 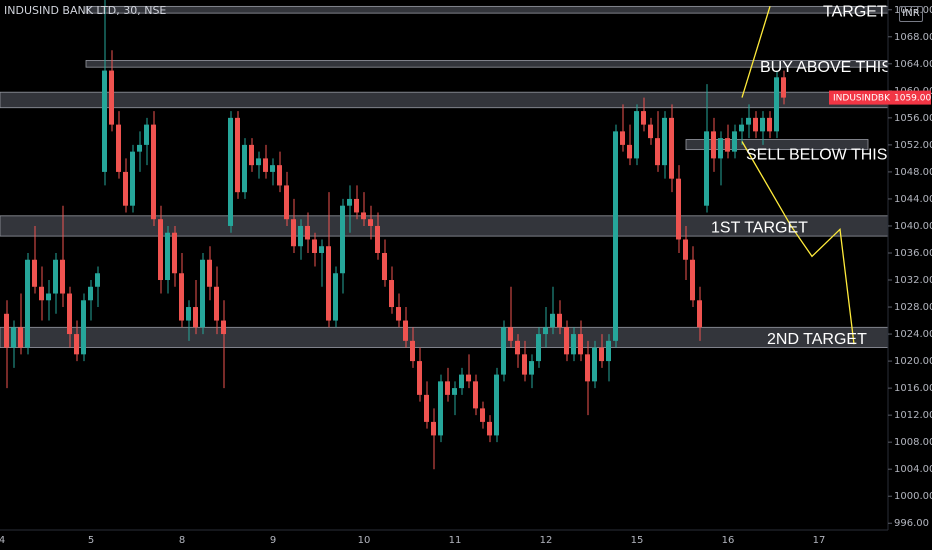 What do you see at coordinates (855, 12) in the screenshot?
I see `annotation-label: TARGET` at bounding box center [855, 12].